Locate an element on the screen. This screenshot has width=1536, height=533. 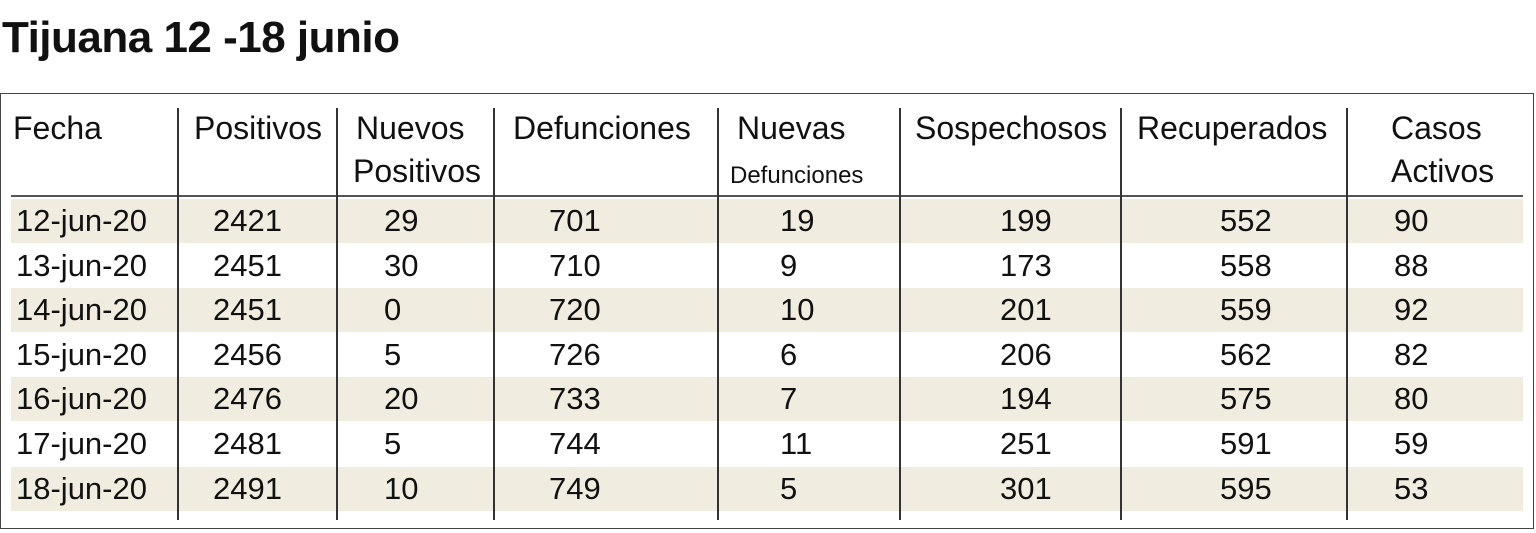
cell-fecha: 17-jun-20 is located at coordinates (81, 443).